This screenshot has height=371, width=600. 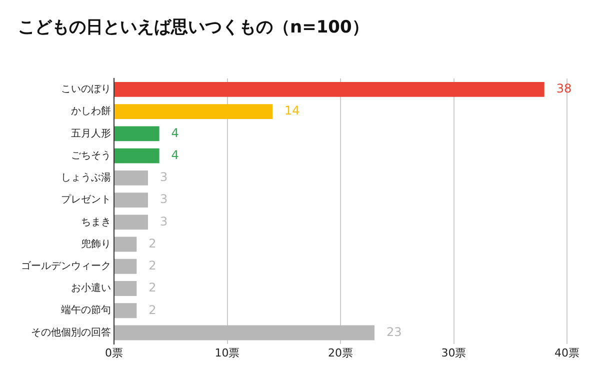 What do you see at coordinates (567, 353) in the screenshot?
I see `x-tick-label: 40票` at bounding box center [567, 353].